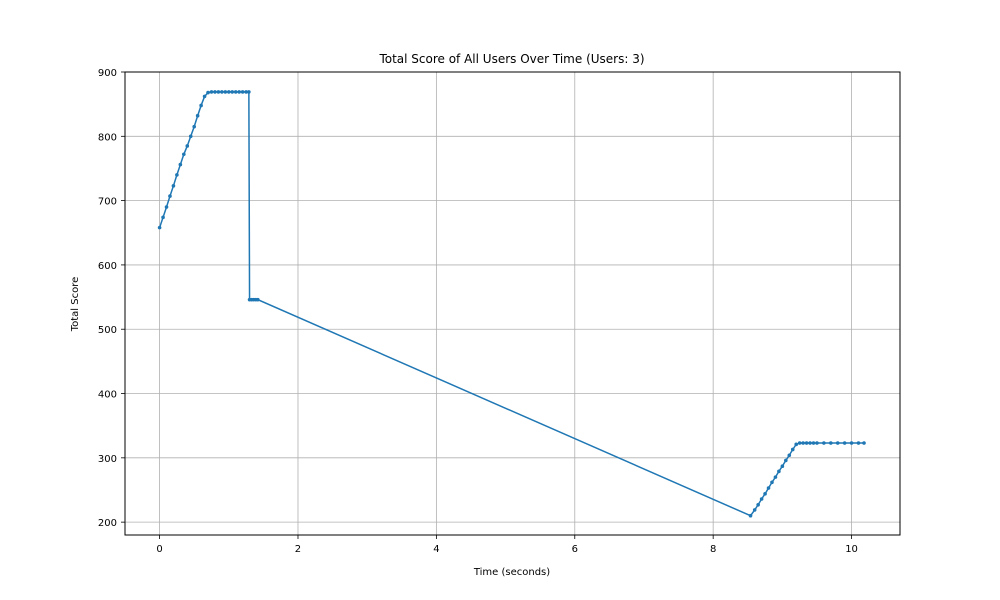  What do you see at coordinates (713, 549) in the screenshot?
I see `x-tick-label: 8` at bounding box center [713, 549].